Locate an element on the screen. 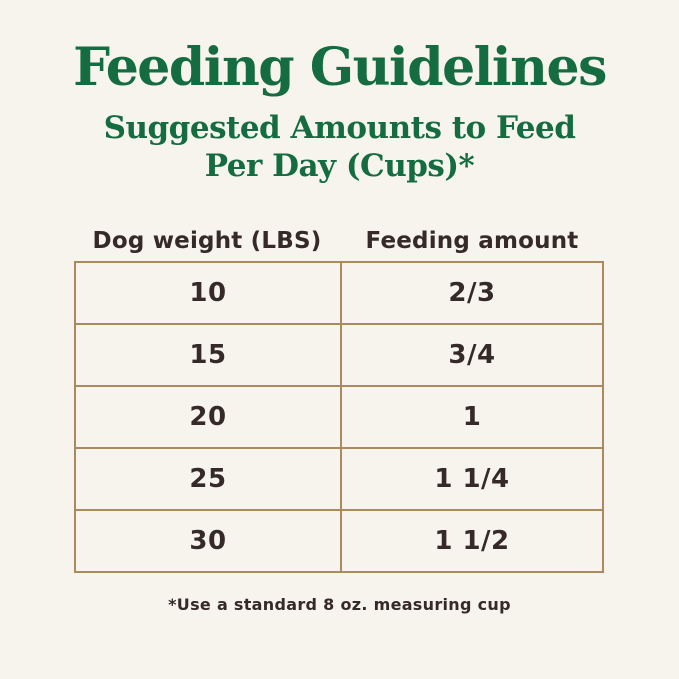 This screenshot has height=679, width=679. dog-weight-value: 10 is located at coordinates (209, 292).